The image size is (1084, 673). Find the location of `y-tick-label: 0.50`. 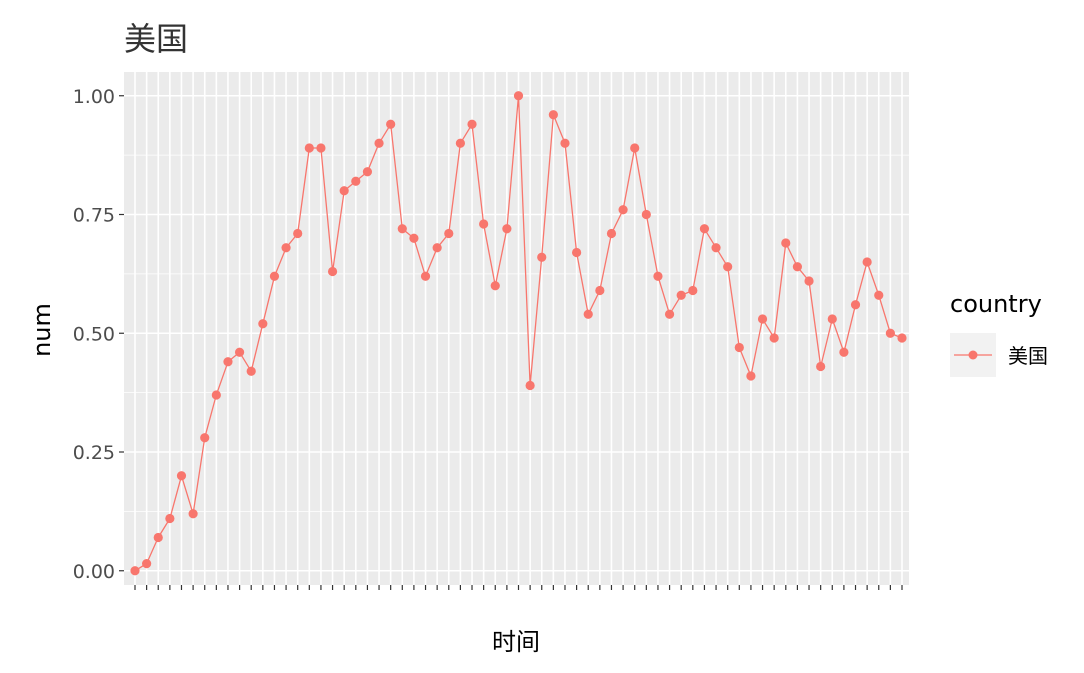

y-tick-label: 0.50 is located at coordinates (94, 334).